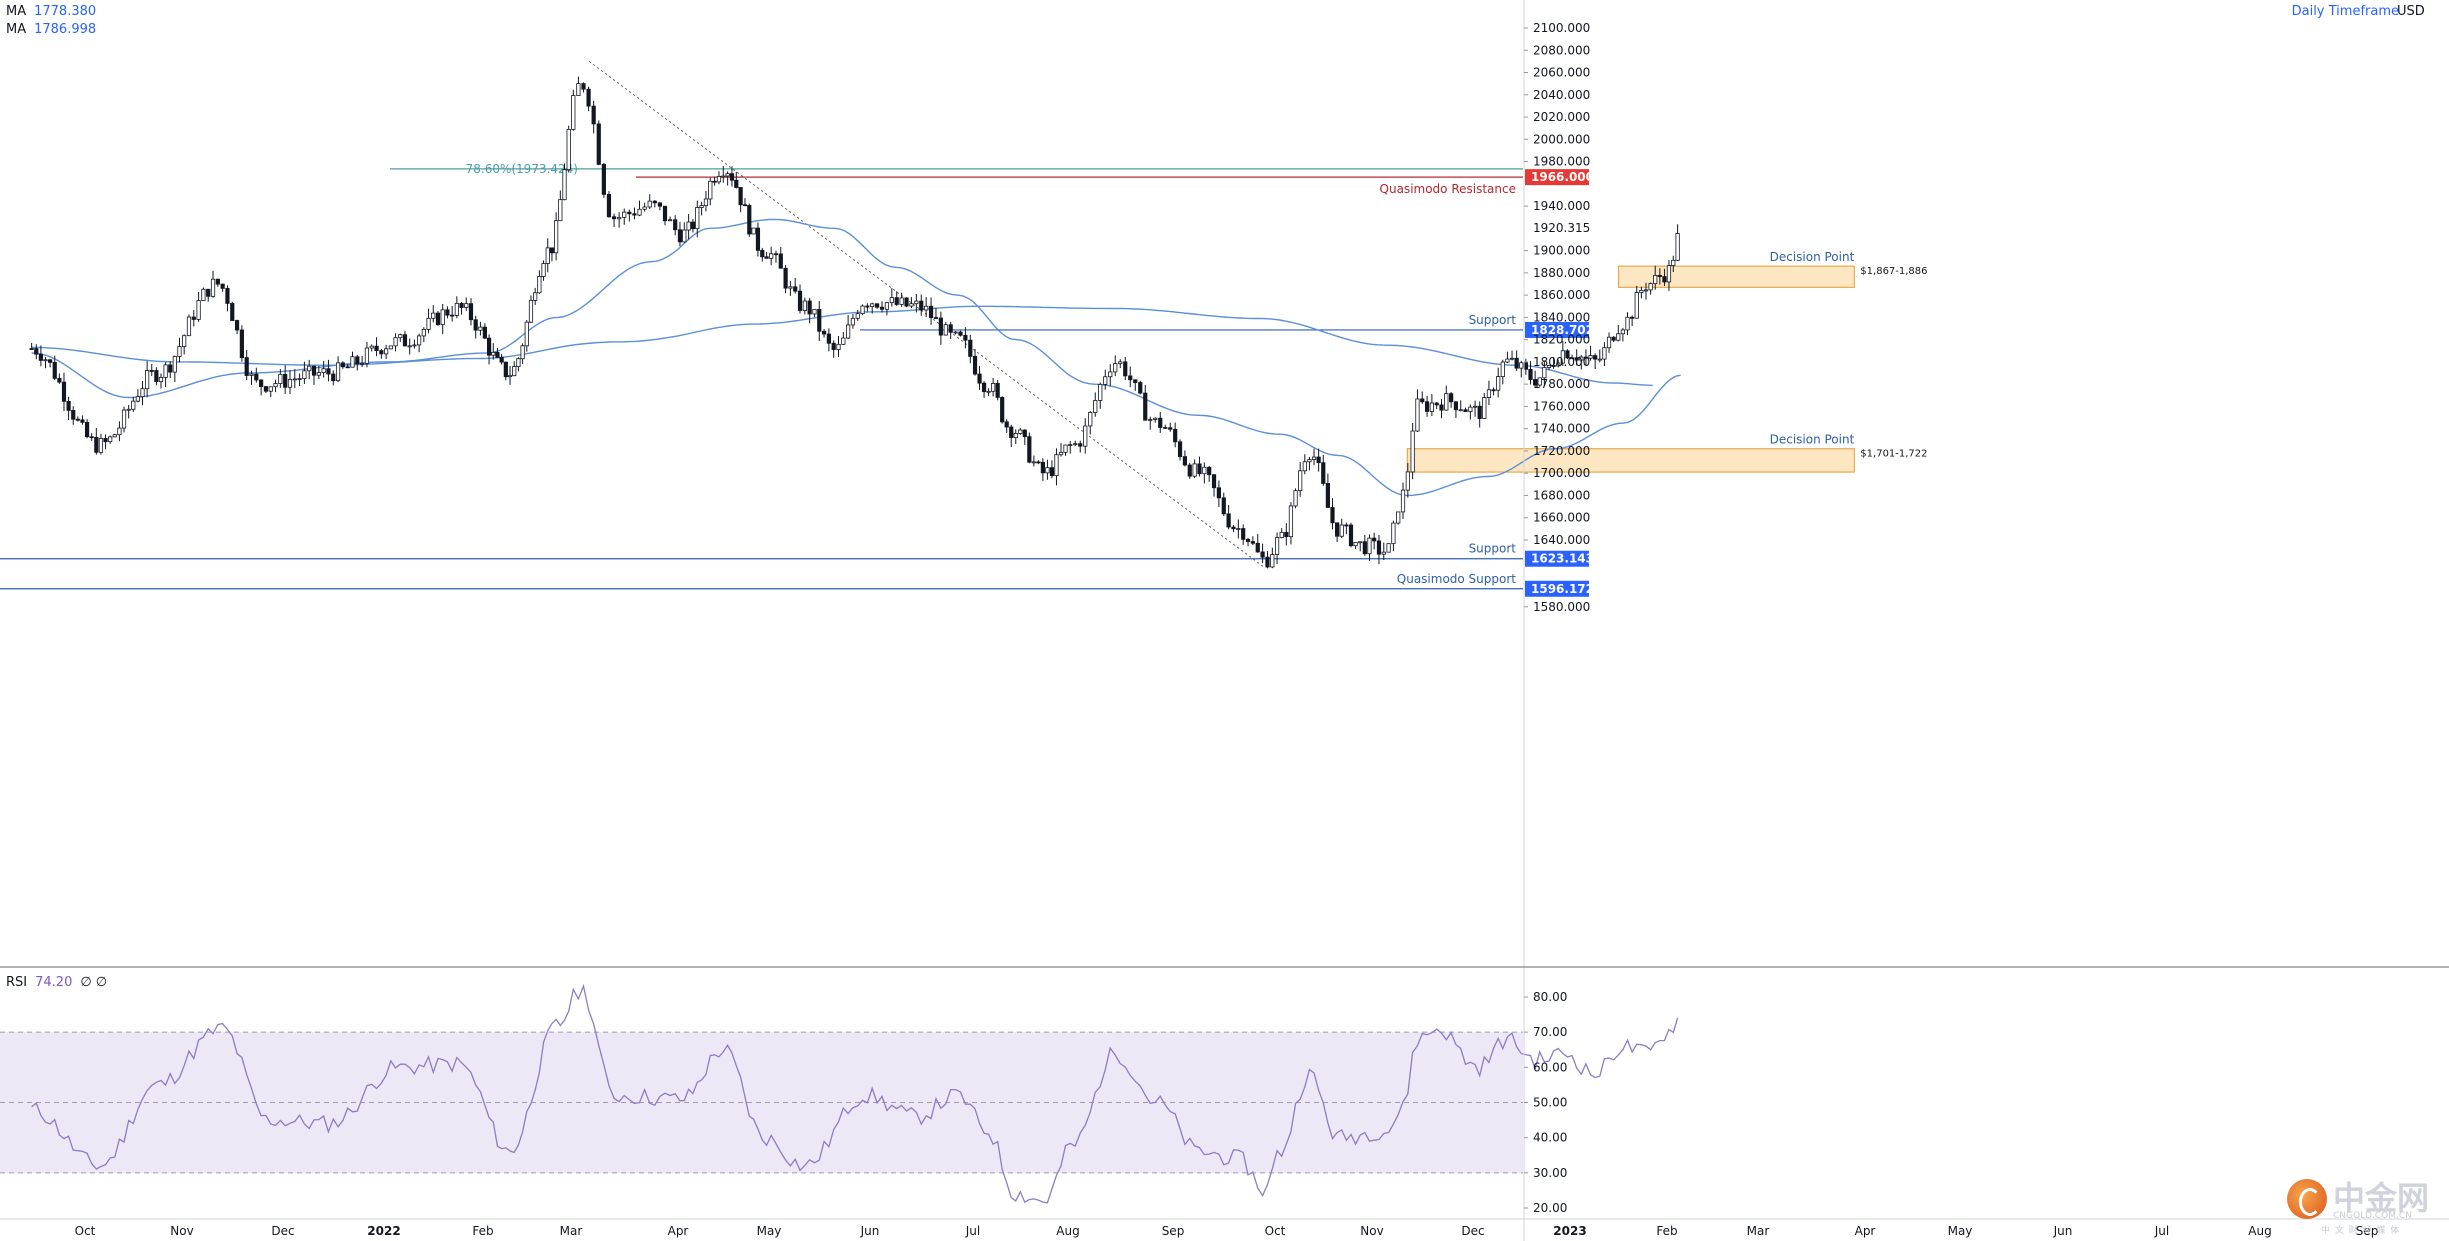 Image resolution: width=2449 pixels, height=1241 pixels. What do you see at coordinates (2307, 1199) in the screenshot?
I see `watermark-logo-icon` at bounding box center [2307, 1199].